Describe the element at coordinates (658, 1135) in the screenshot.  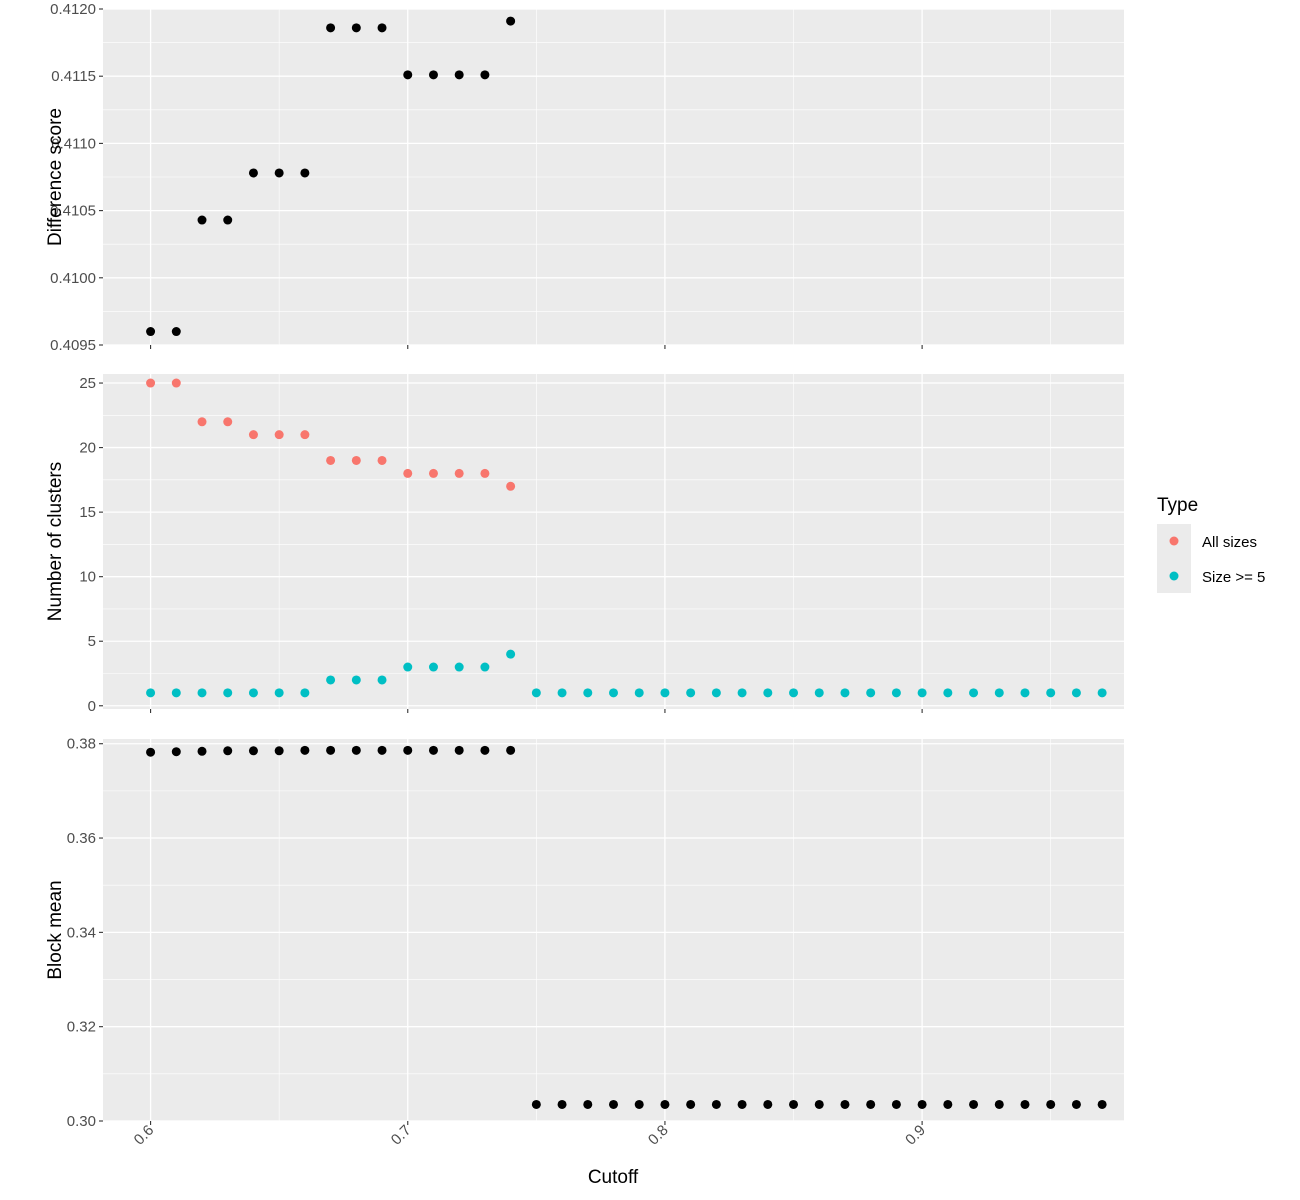
I see `x-tick-label: 0.8` at that location.